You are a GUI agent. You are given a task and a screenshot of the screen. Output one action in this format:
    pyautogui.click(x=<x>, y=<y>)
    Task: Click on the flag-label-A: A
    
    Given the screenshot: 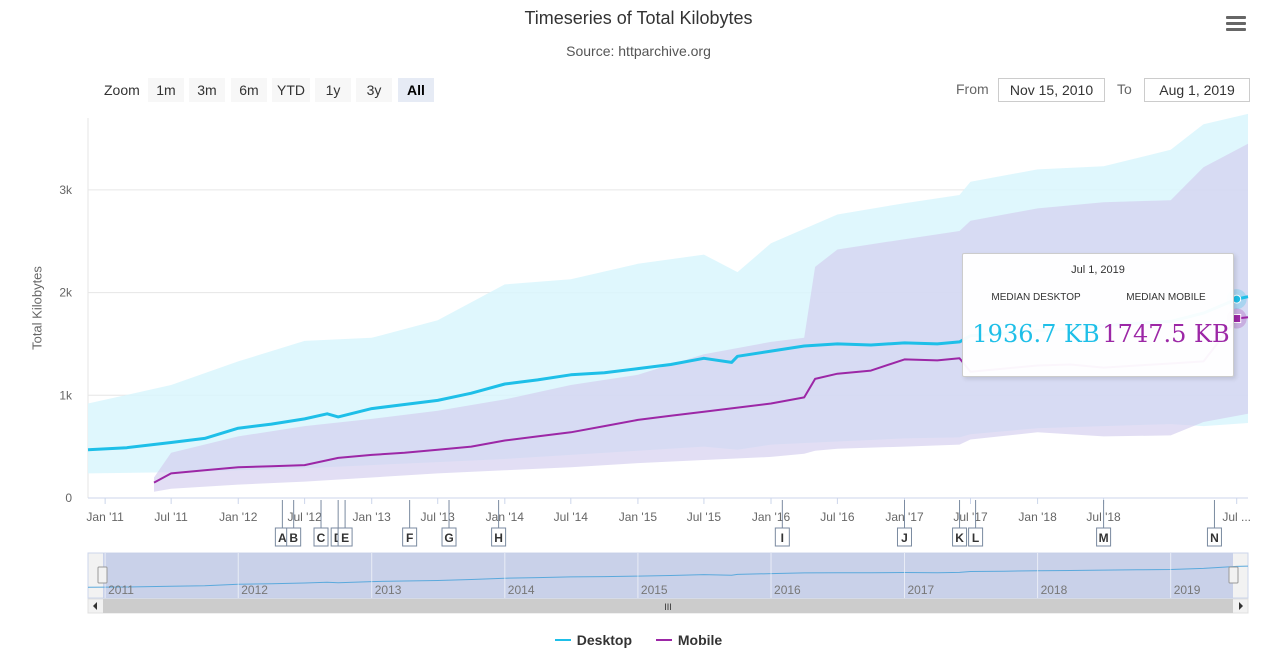 What is the action you would take?
    pyautogui.click(x=282, y=538)
    